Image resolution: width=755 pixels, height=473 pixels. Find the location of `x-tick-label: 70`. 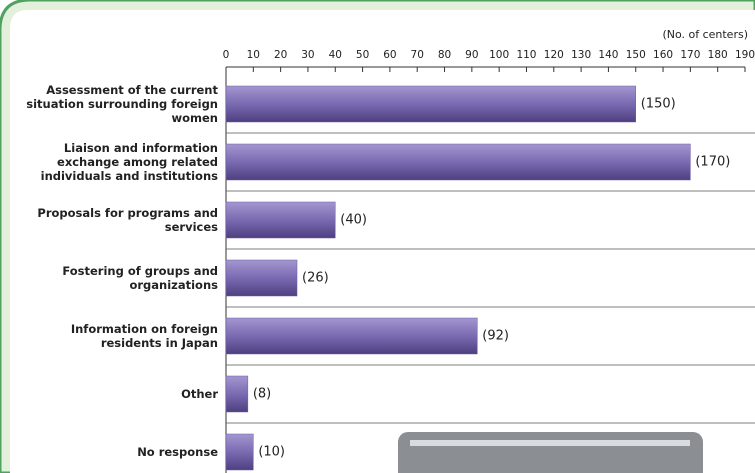

x-tick-label: 70 is located at coordinates (417, 55).